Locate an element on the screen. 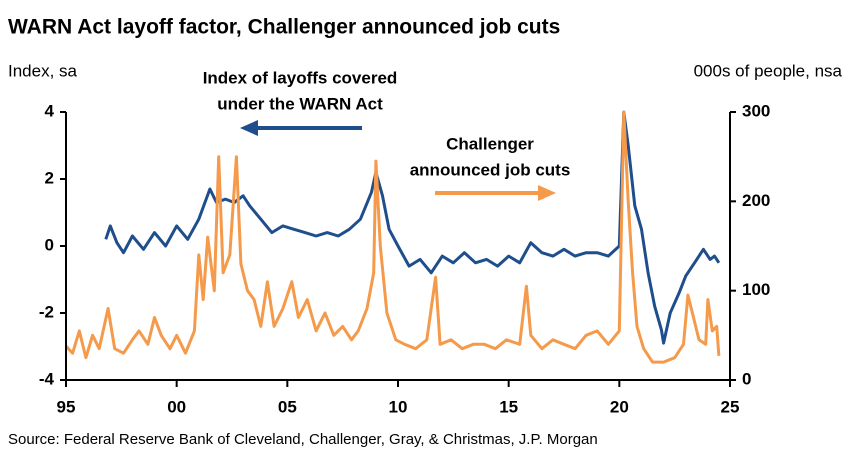 The image size is (852, 460). annotation: Challenger is located at coordinates (490, 143).